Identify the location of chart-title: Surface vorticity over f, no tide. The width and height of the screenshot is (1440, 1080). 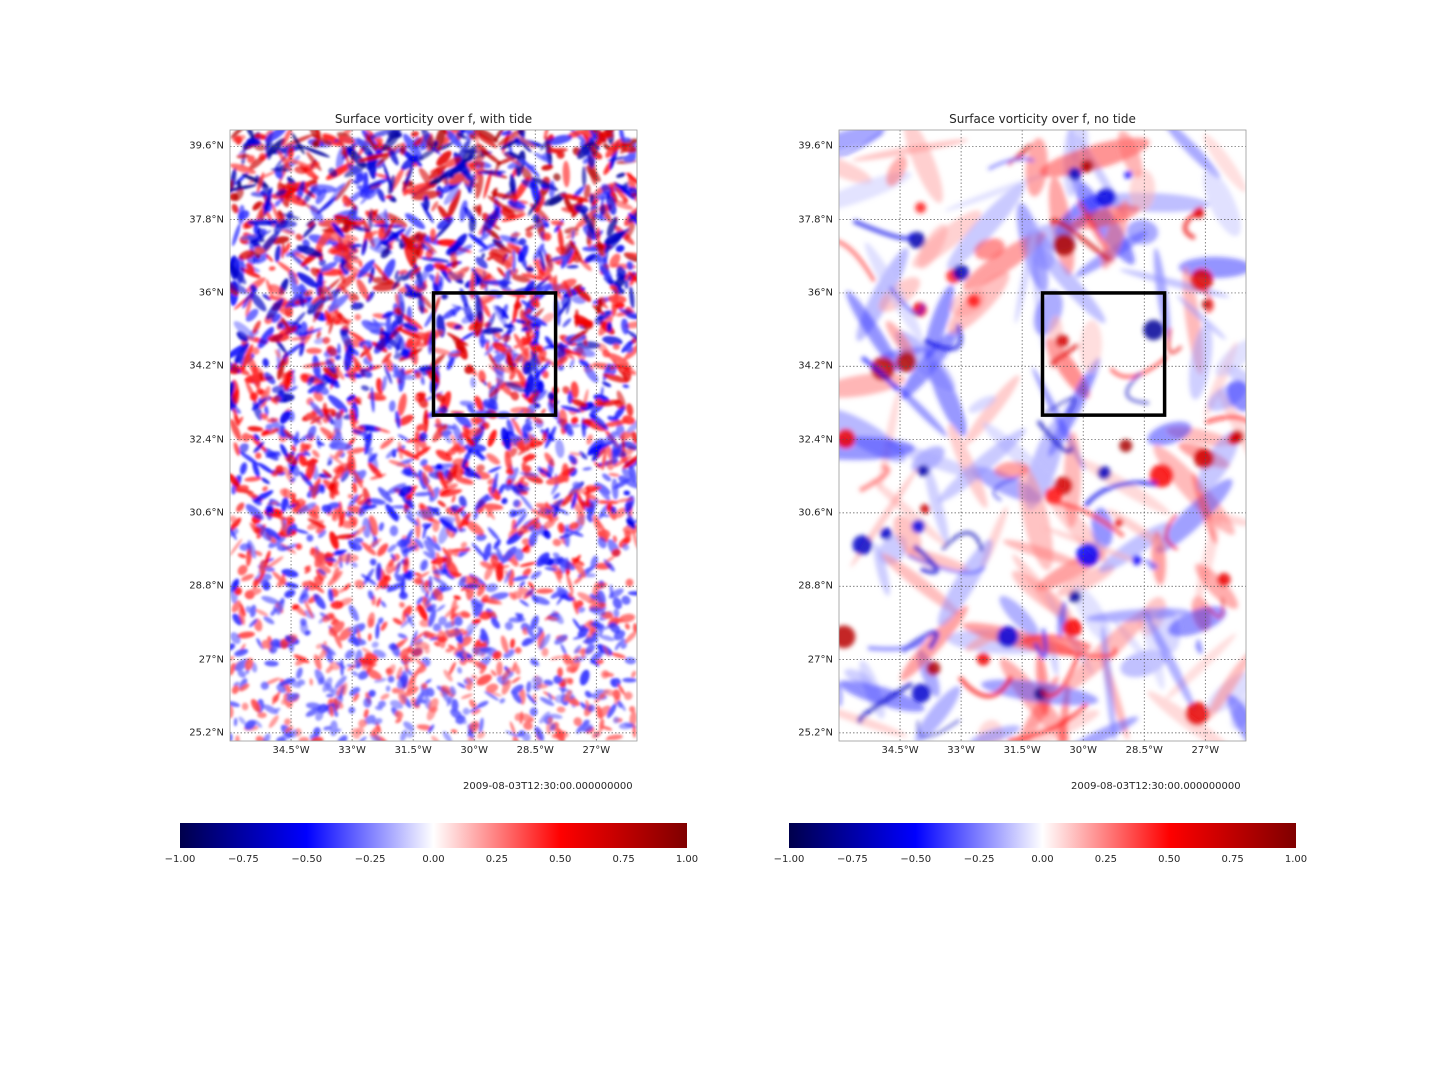
(1042, 119).